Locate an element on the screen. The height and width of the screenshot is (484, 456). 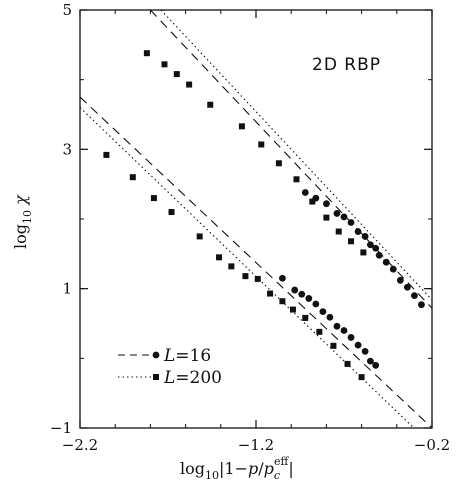
x-tick-label: −2.2 is located at coordinates (80, 445).